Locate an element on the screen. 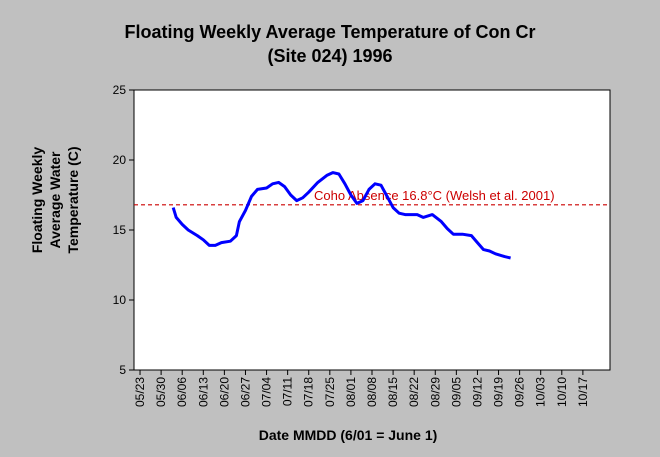  x-tick-label: 08/22 is located at coordinates (414, 392).